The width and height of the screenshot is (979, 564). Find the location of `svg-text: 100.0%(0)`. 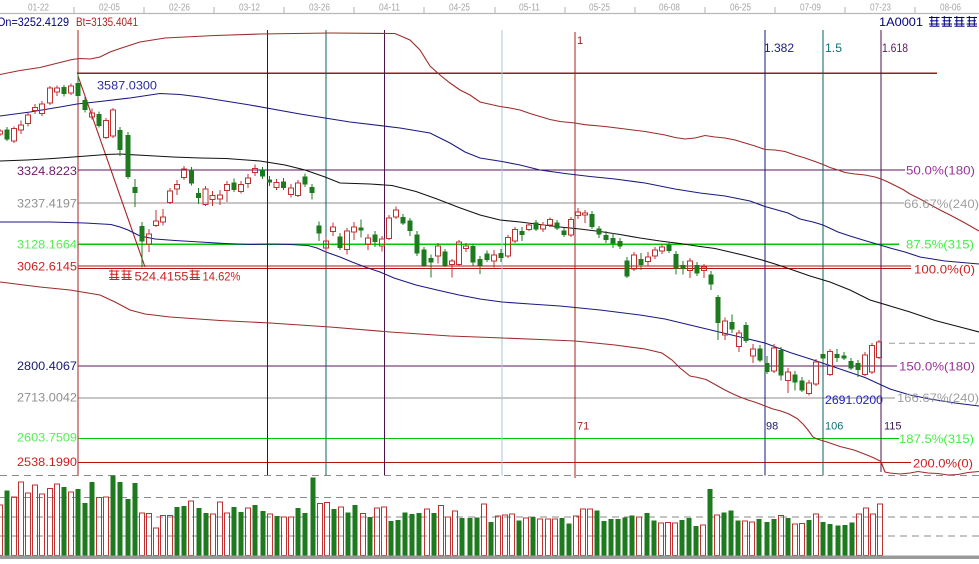

svg-text: 100.0%(0) is located at coordinates (944, 270).